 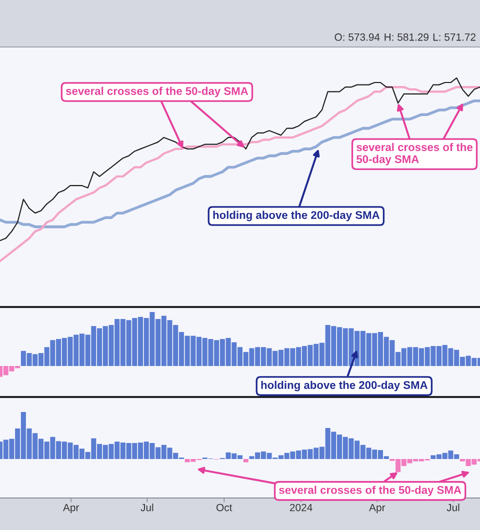 What do you see at coordinates (454, 37) in the screenshot?
I see `text: L: 571.72` at bounding box center [454, 37].